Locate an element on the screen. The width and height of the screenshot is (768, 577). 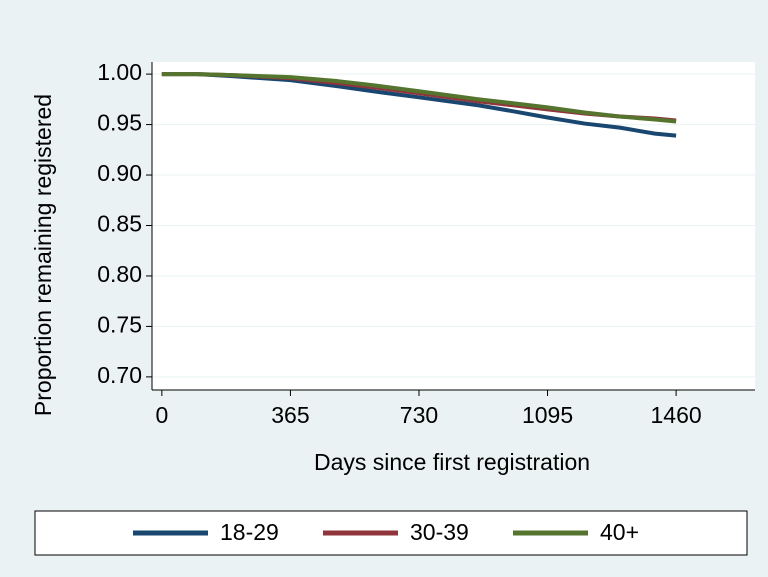
y-tick-label: 0.75 is located at coordinates (119, 324).